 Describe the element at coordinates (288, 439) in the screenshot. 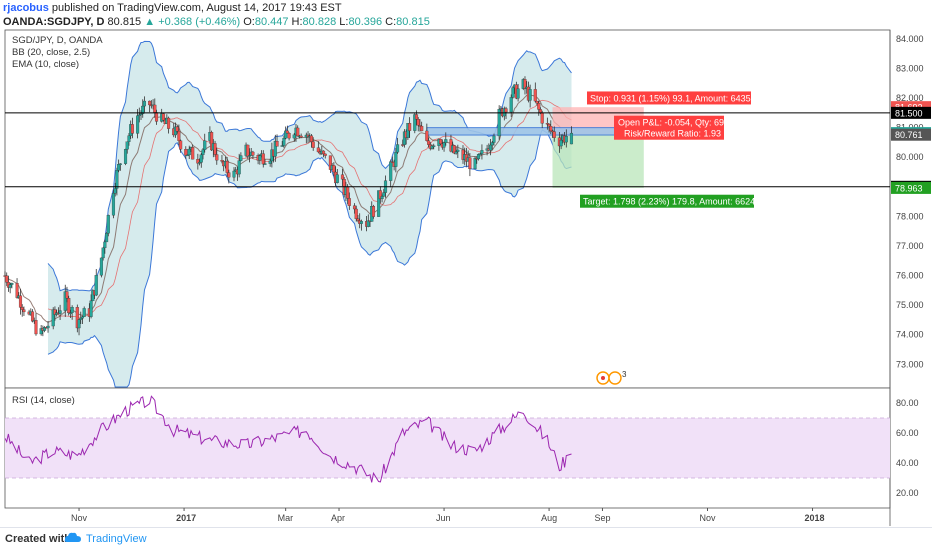

I see `rsi-line` at that location.